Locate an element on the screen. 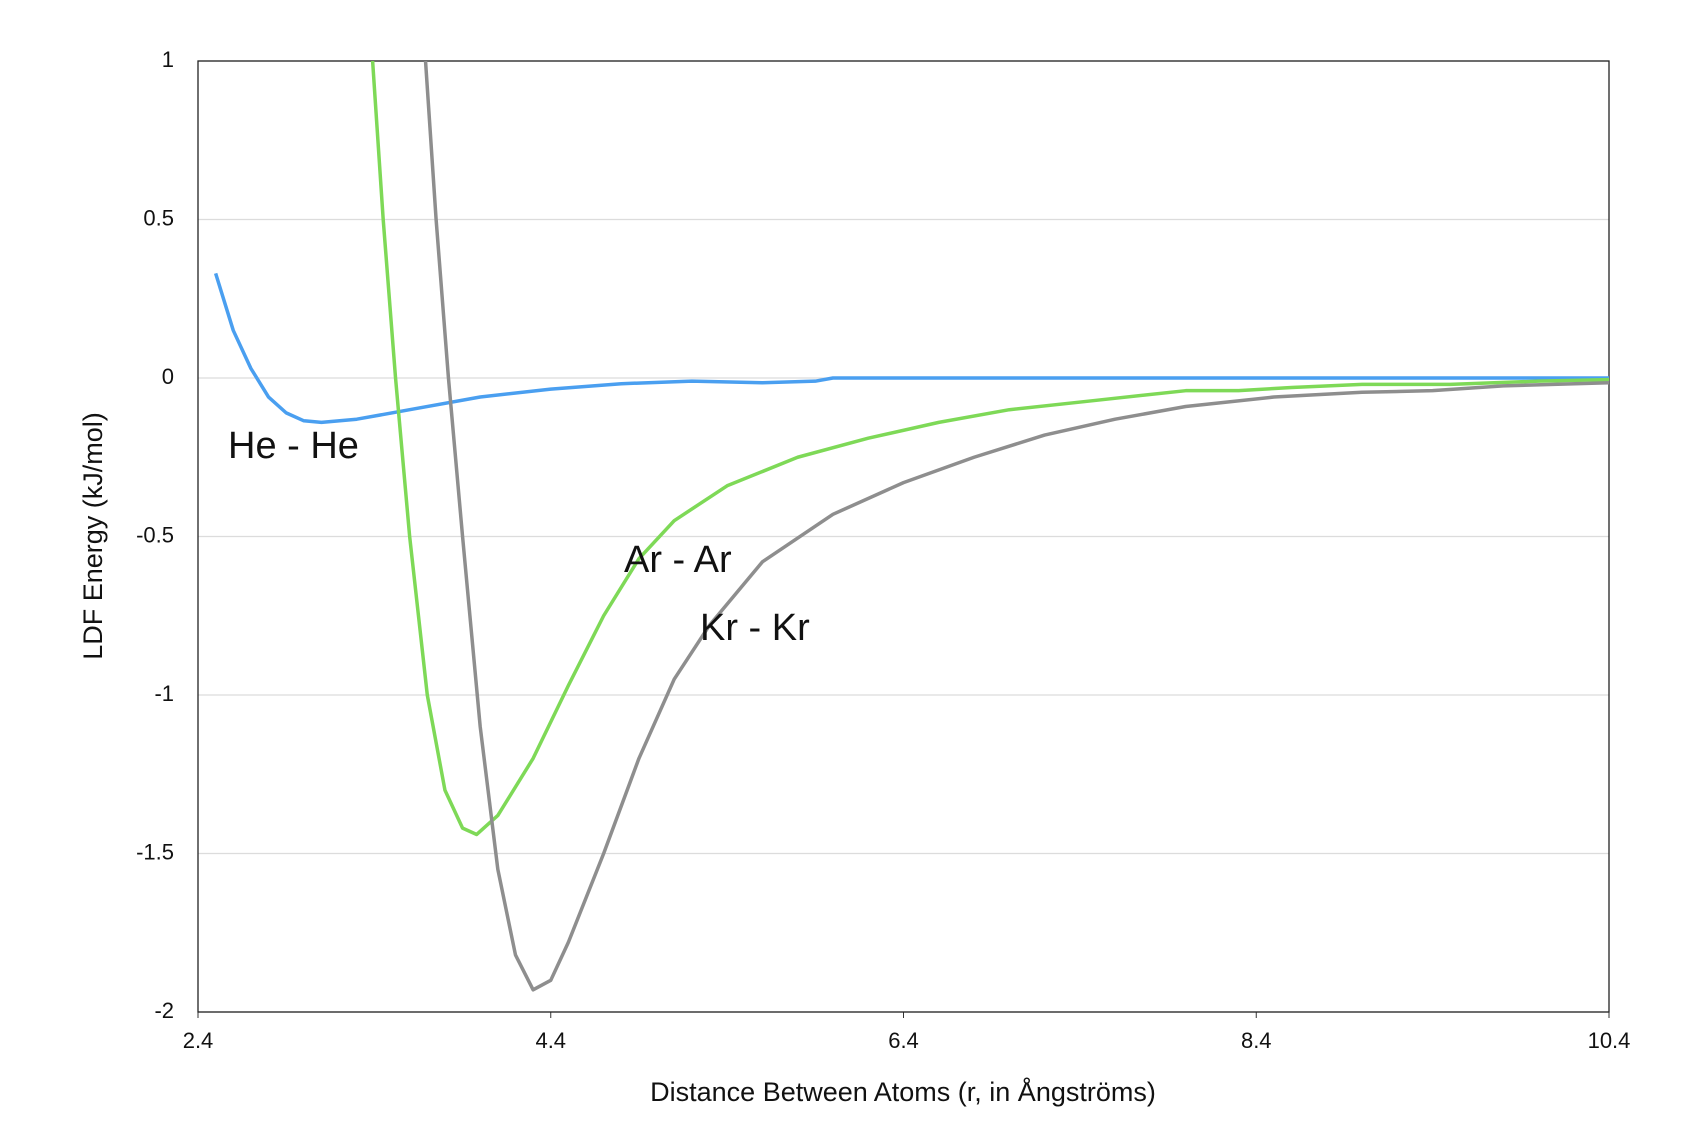 The image size is (1701, 1134). x-tick-label: 6.4 is located at coordinates (903, 1040).